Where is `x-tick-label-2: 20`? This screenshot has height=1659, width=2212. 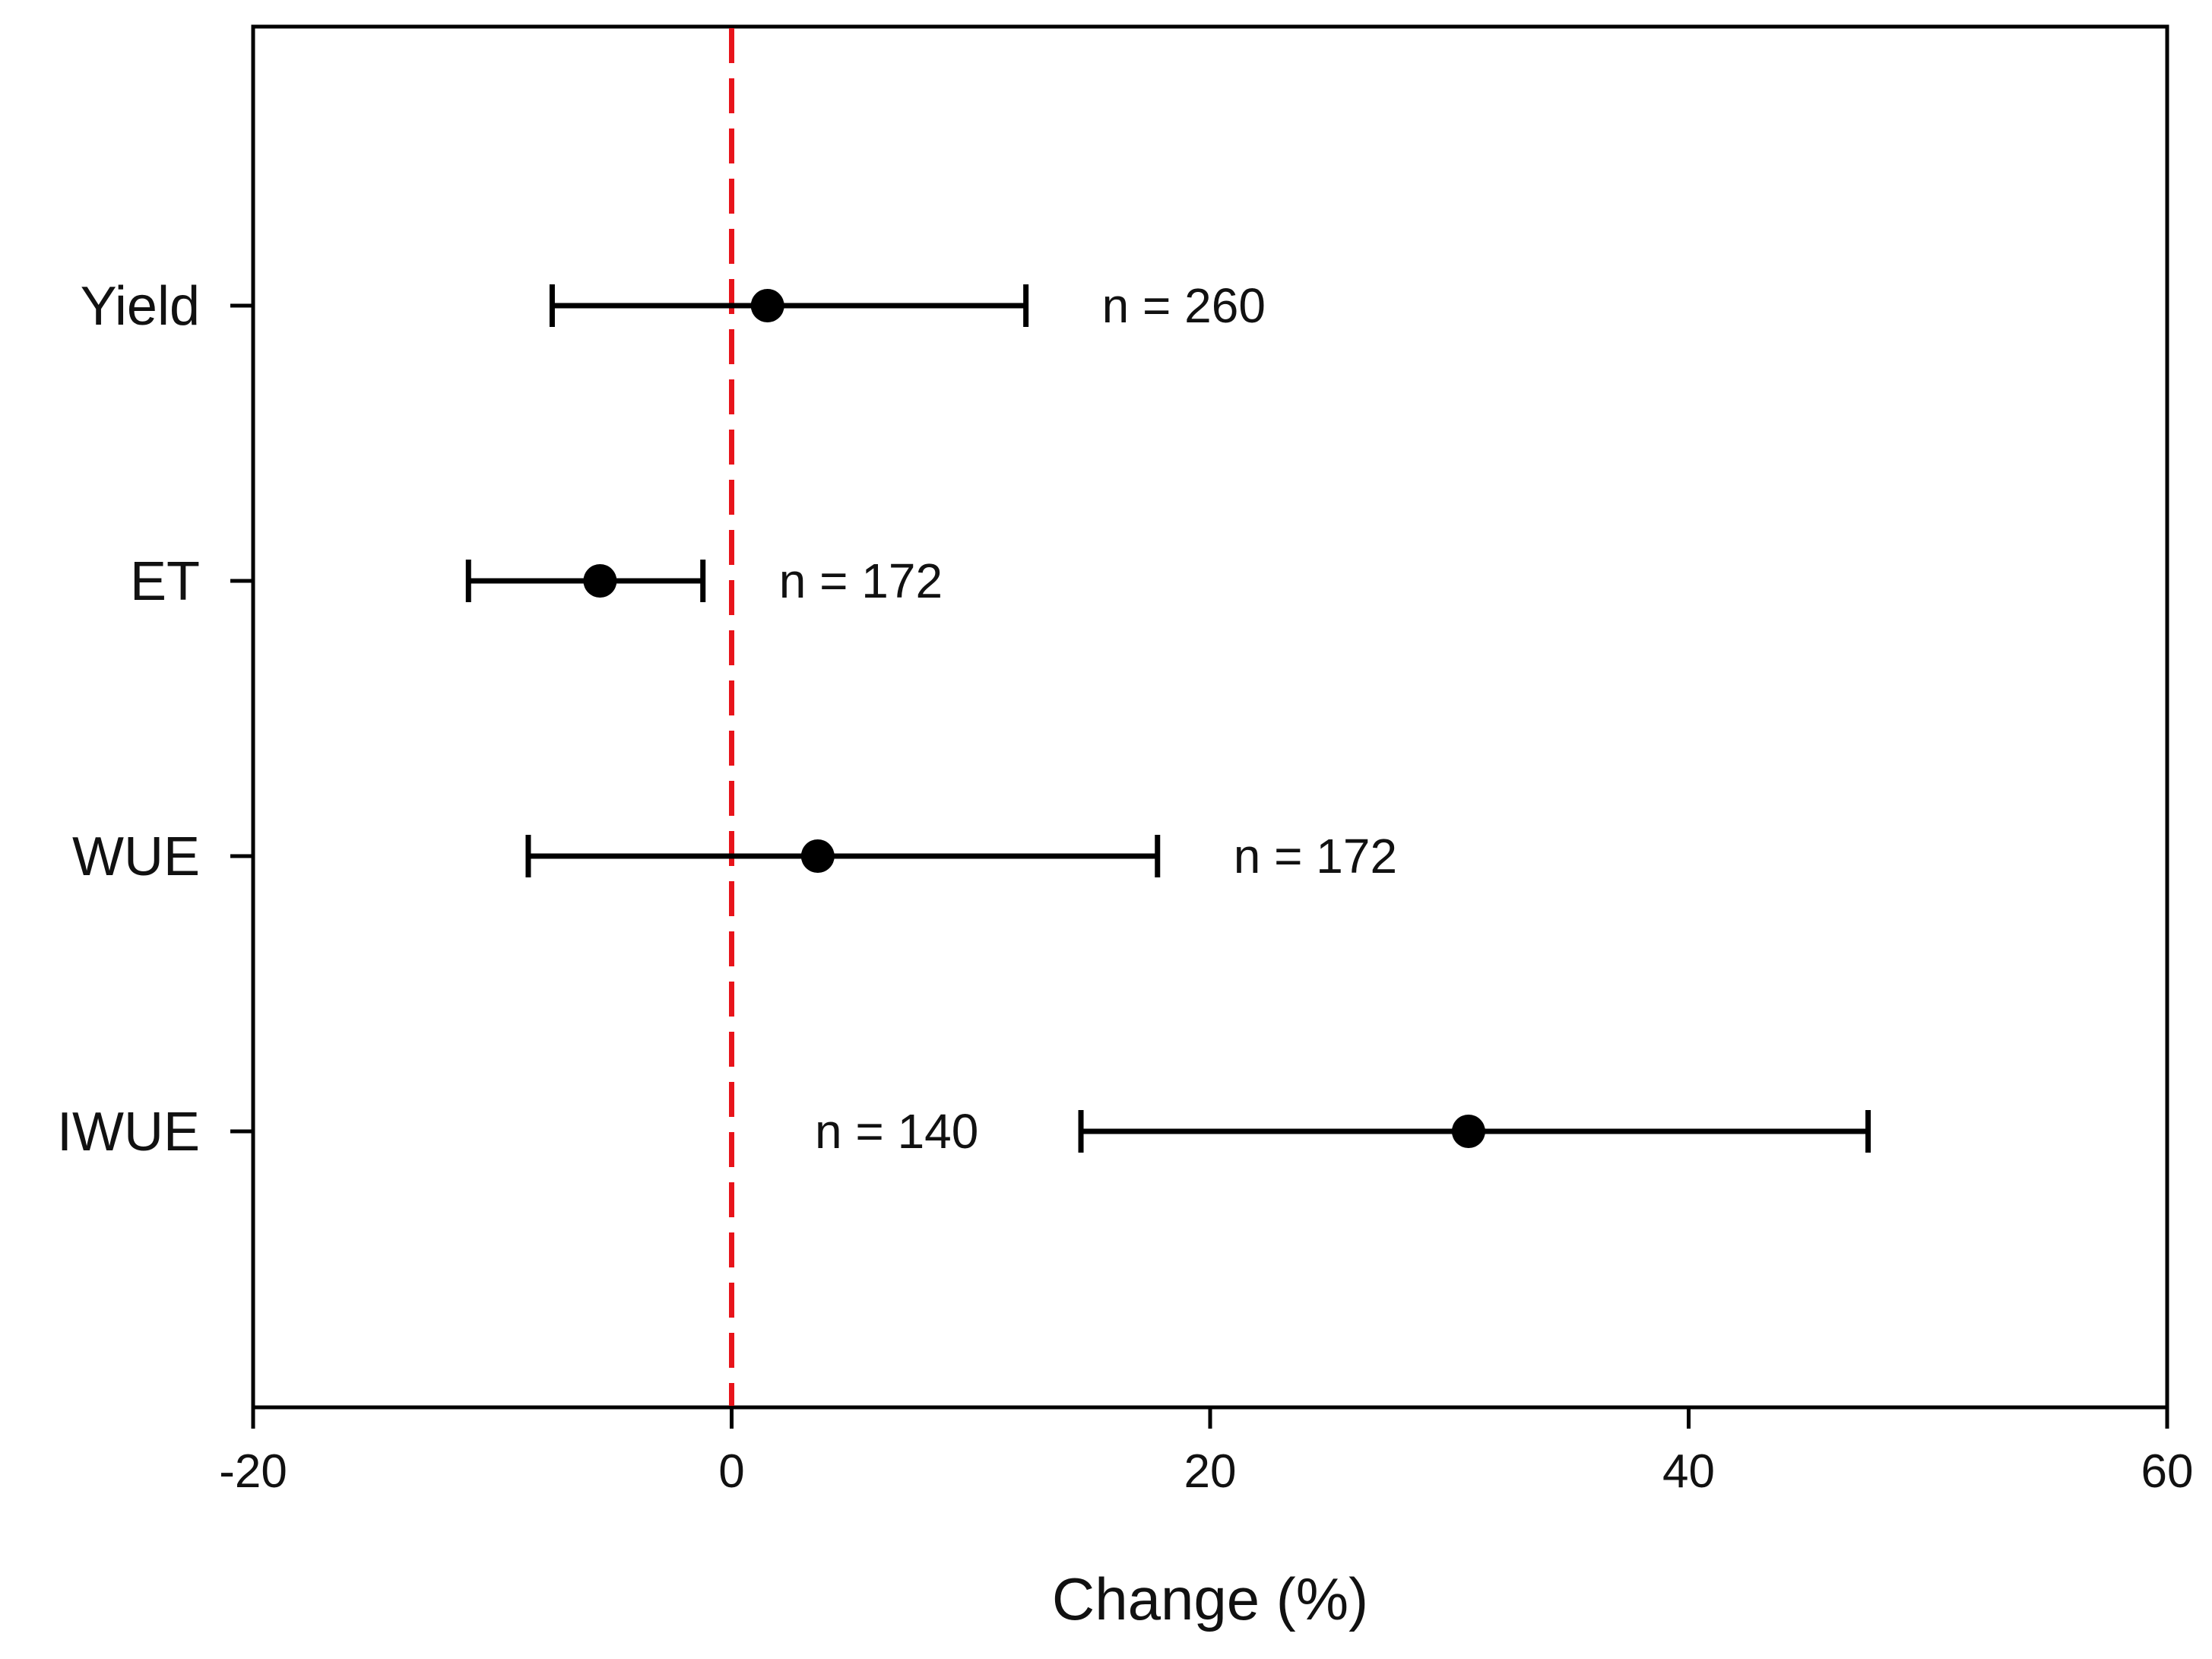
x-tick-label-2: 20 is located at coordinates (1210, 1471).